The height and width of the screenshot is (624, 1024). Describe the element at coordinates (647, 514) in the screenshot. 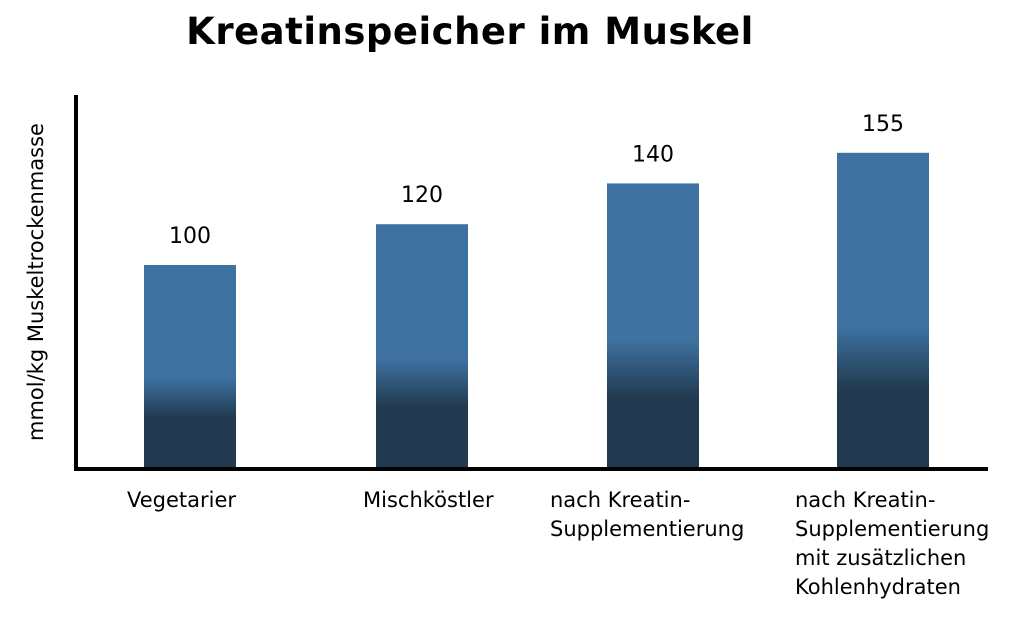

I see `category-label-3: nach Kreatin- Supplementierung` at that location.